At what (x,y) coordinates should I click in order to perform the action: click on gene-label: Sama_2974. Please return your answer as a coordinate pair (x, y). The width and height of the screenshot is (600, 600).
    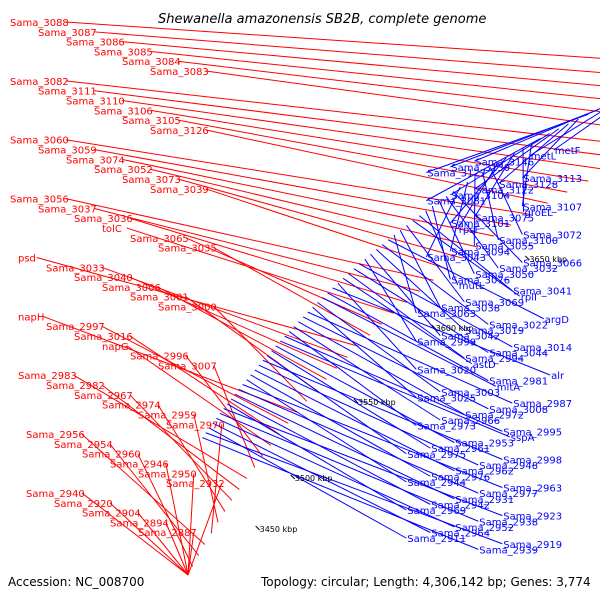
    Looking at the image, I should click on (131, 406).